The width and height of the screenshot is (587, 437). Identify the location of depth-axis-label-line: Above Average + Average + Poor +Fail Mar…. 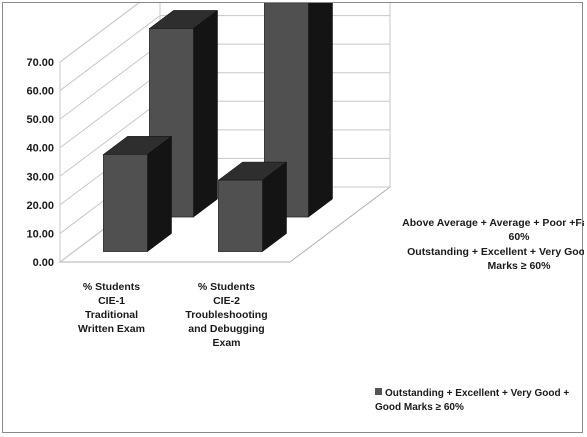
(493, 223).